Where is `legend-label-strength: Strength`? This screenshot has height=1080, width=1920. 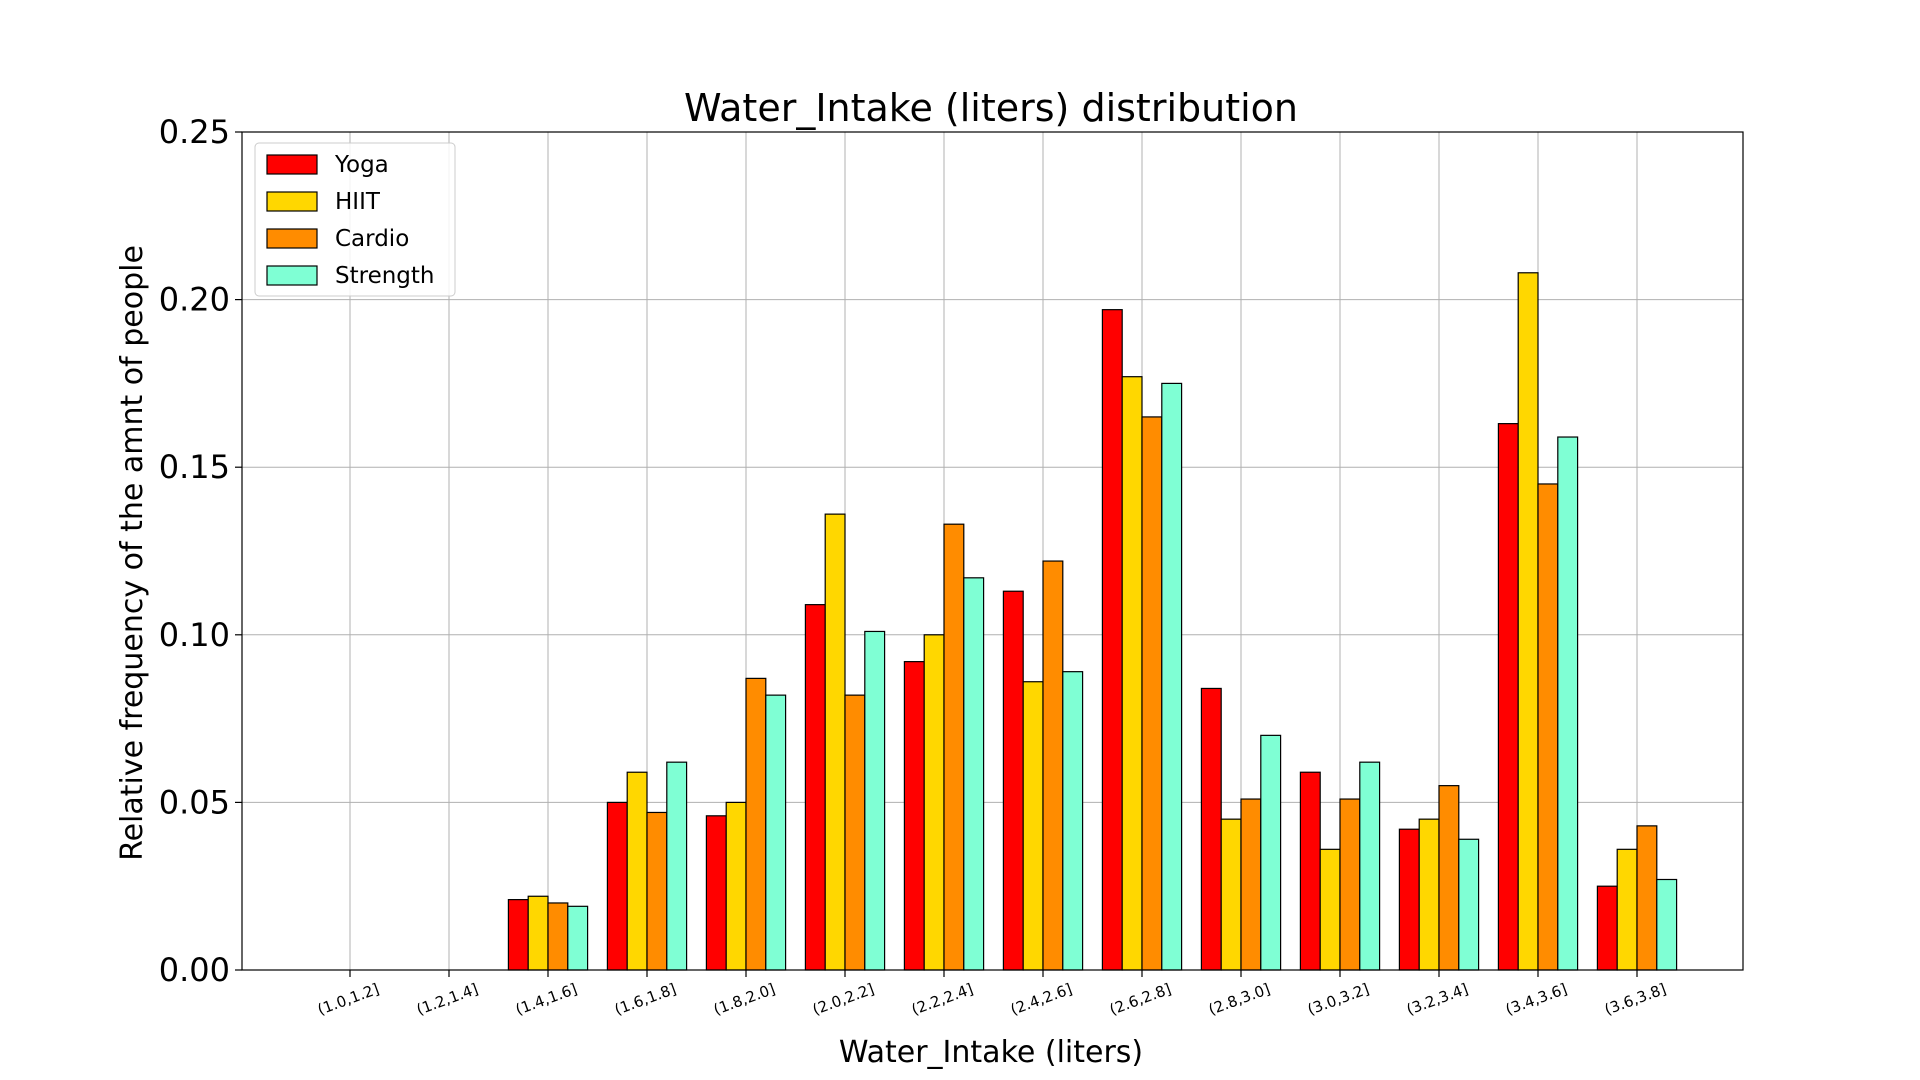
legend-label-strength: Strength is located at coordinates (385, 276).